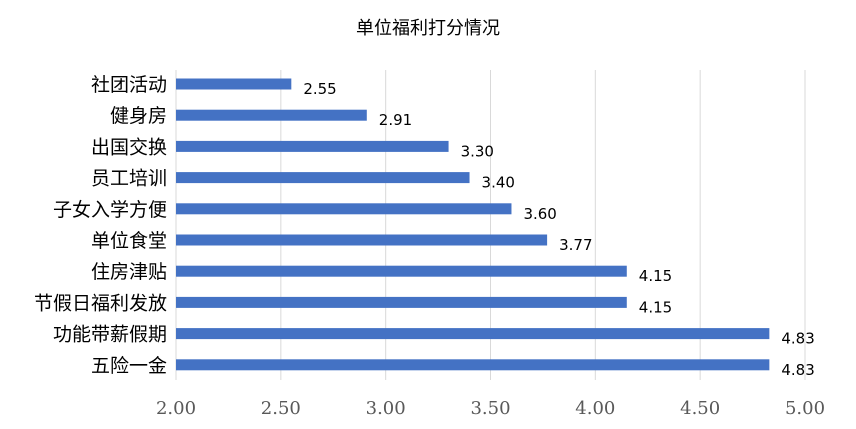 The image size is (856, 429). What do you see at coordinates (110, 335) in the screenshot?
I see `category-label-8: 功能带薪假期` at bounding box center [110, 335].